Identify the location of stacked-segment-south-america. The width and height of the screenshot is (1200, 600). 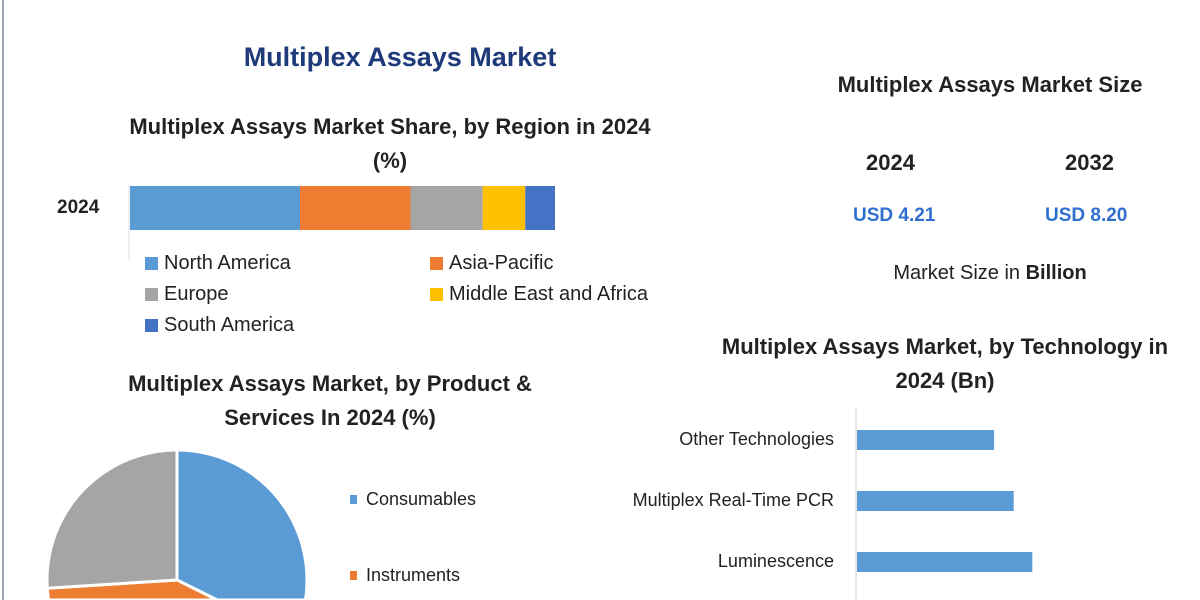
(540, 208).